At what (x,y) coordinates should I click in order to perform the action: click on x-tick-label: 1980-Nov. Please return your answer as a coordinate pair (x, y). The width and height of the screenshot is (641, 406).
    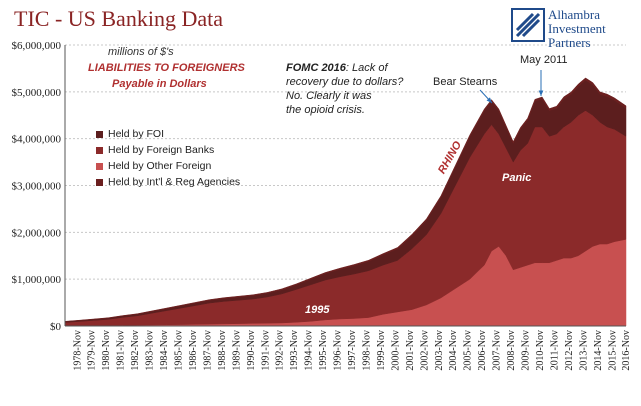
    Looking at the image, I should click on (106, 350).